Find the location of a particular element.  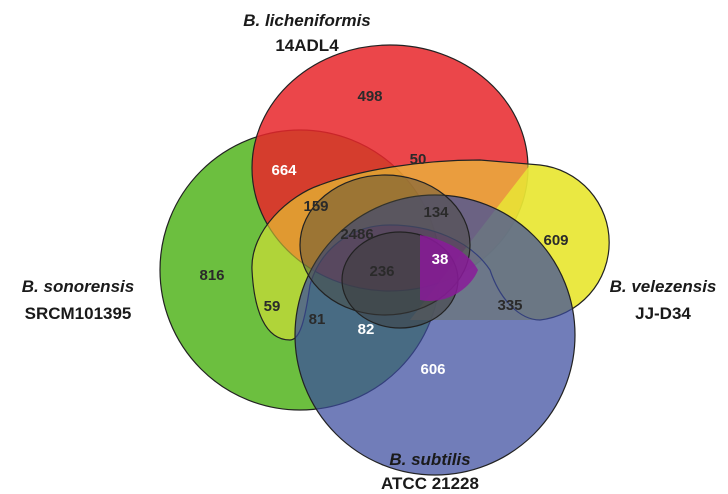

lich-sub-overlap-shading is located at coordinates (449, 268).